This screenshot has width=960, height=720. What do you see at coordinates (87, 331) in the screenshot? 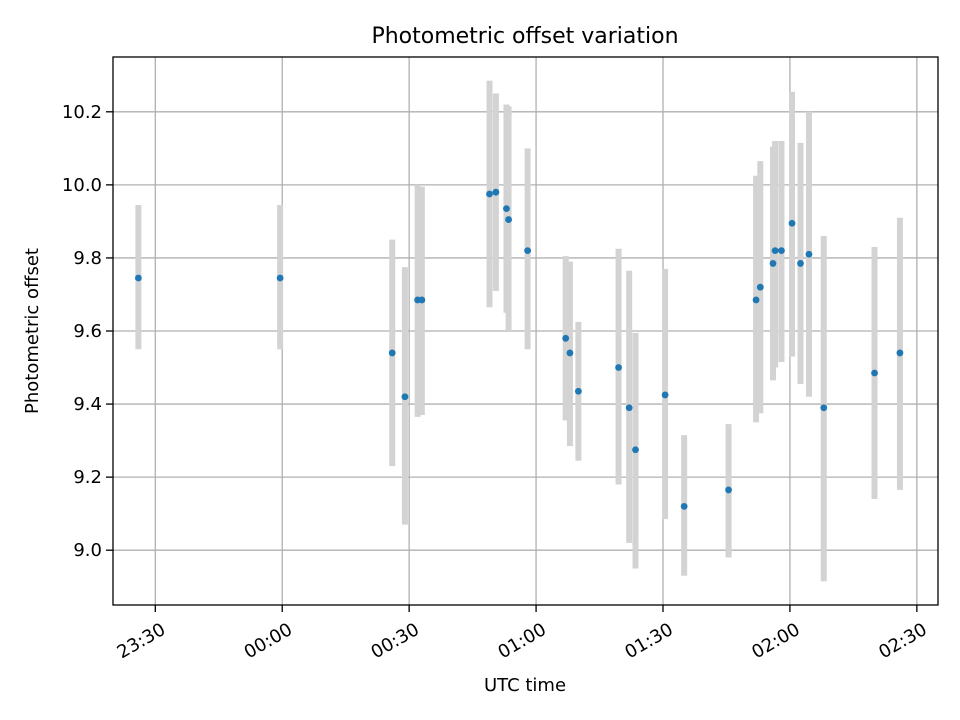
I see `y-tick-label: 9.6` at bounding box center [87, 331].